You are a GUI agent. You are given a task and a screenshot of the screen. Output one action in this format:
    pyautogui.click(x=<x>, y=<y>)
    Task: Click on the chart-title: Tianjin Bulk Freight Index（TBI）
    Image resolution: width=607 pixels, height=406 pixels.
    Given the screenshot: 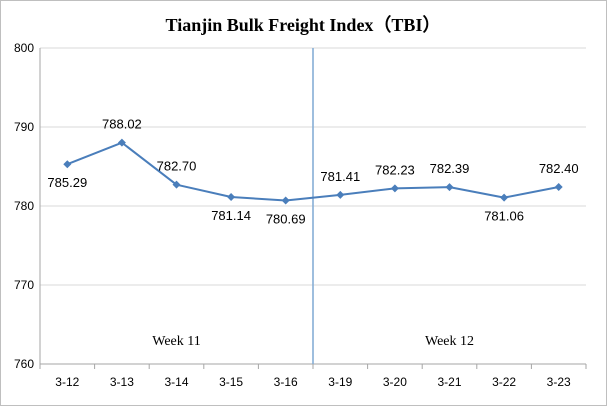 What is the action you would take?
    pyautogui.click(x=303, y=25)
    